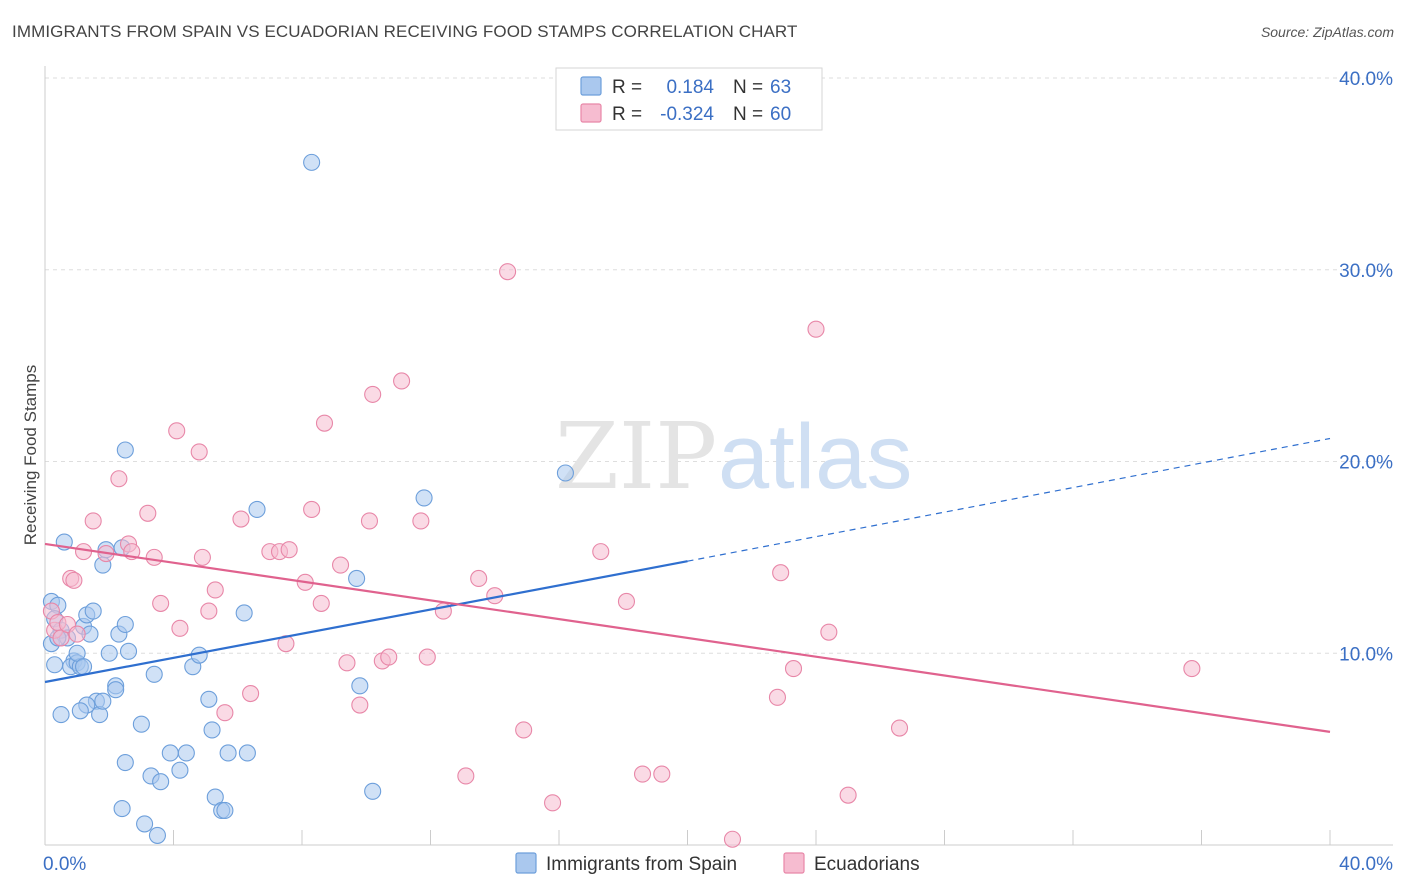 Image resolution: width=1406 pixels, height=892 pixels. Describe the element at coordinates (794, 863) in the screenshot. I see `legend-ecuador-swatch-icon` at that location.